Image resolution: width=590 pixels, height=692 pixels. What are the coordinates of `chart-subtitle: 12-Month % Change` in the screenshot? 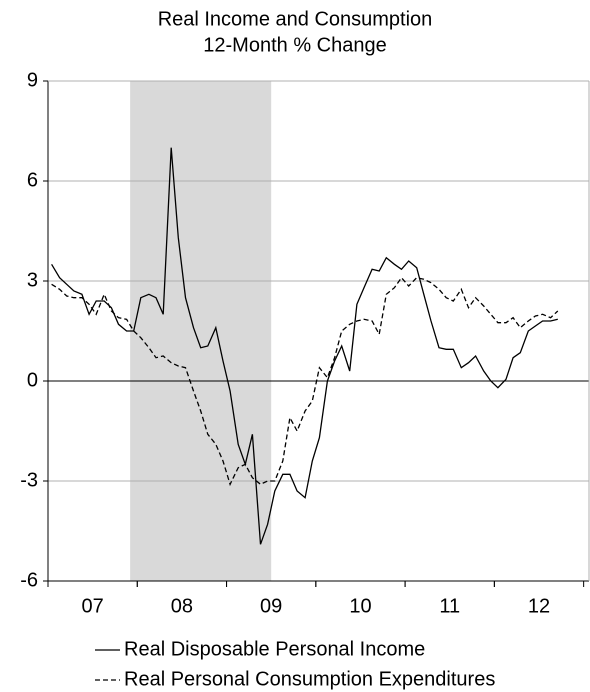 It's located at (294, 45).